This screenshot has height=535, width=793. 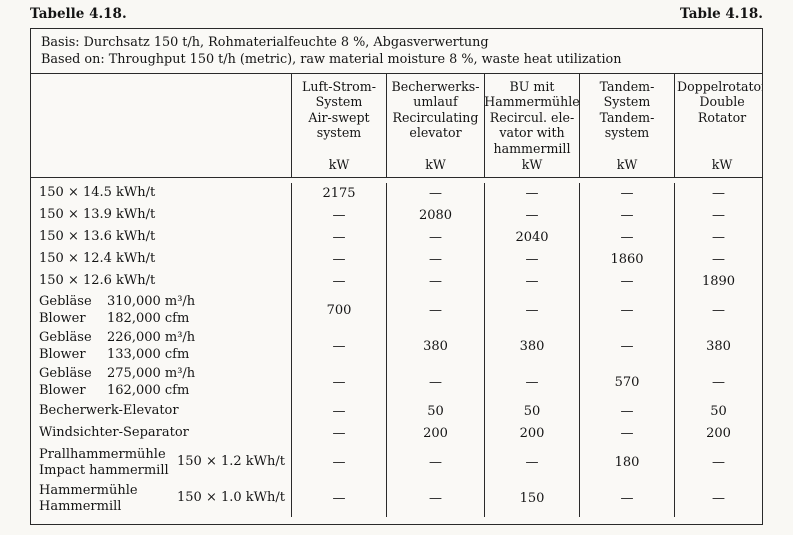 What do you see at coordinates (627, 109) in the screenshot?
I see `column-header-text: Tandem-System Tandem-system` at bounding box center [627, 109].